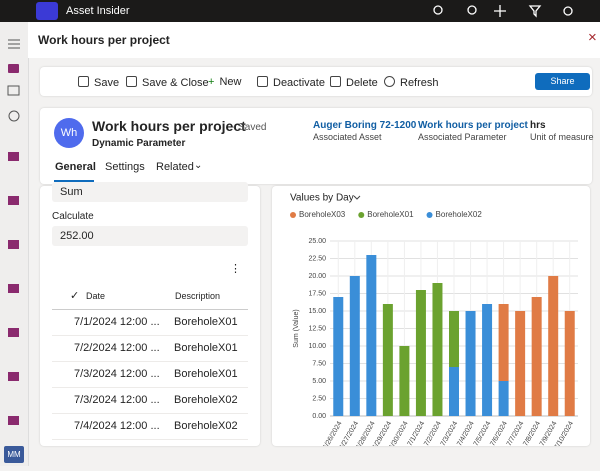 The height and width of the screenshot is (471, 600). What do you see at coordinates (319, 416) in the screenshot?
I see `y-tick-label: 0.00` at bounding box center [319, 416].